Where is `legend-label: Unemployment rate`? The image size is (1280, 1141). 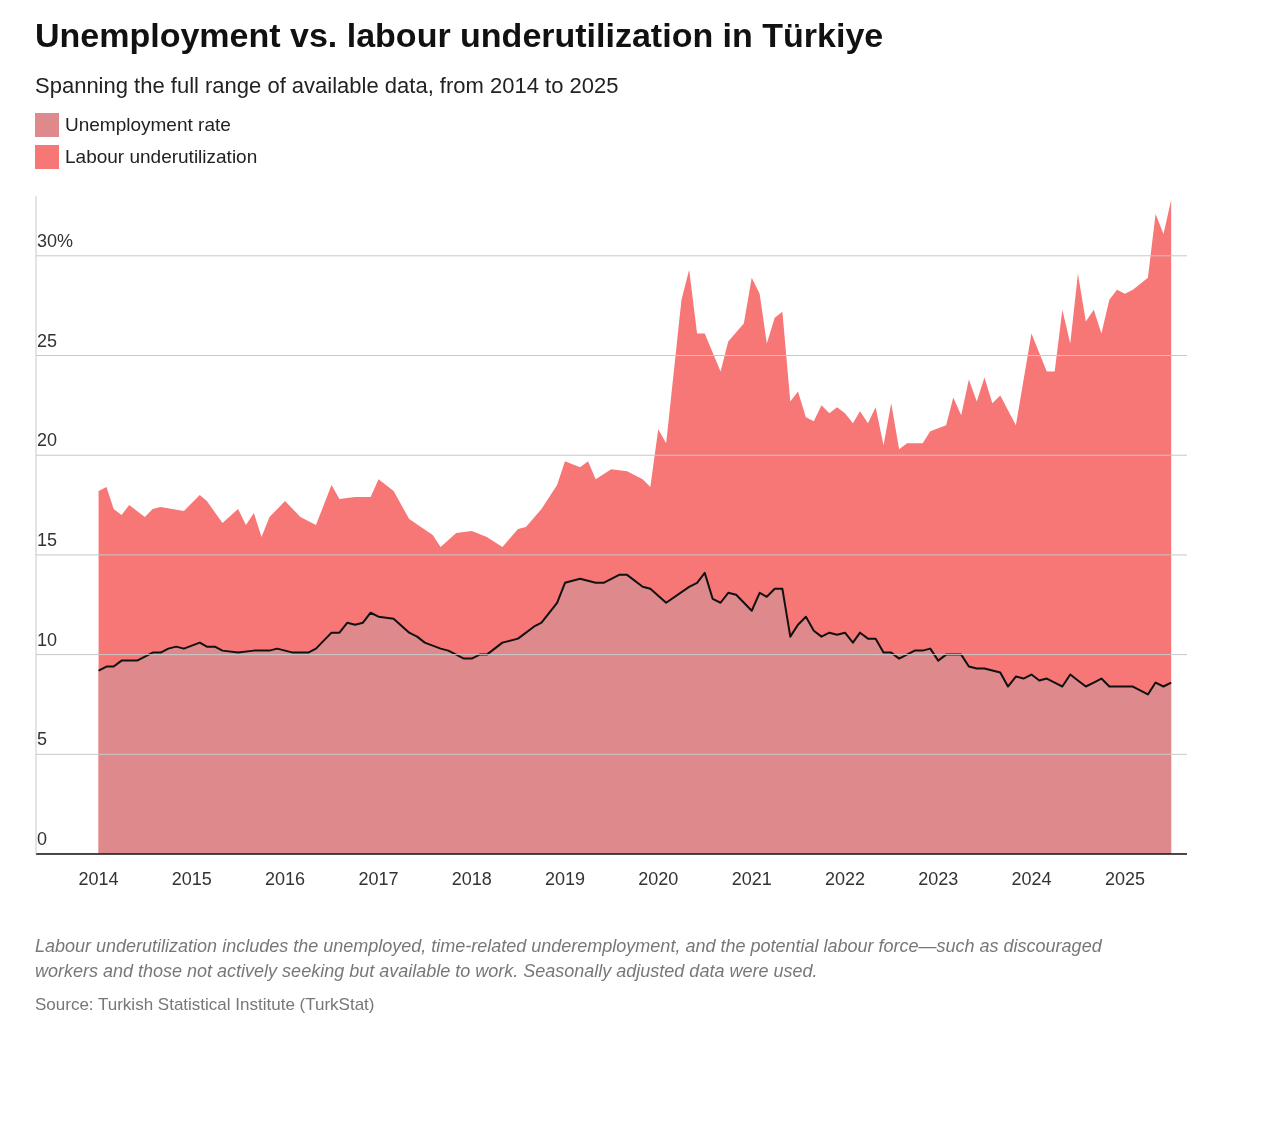 legend-label: Unemployment rate is located at coordinates (148, 125).